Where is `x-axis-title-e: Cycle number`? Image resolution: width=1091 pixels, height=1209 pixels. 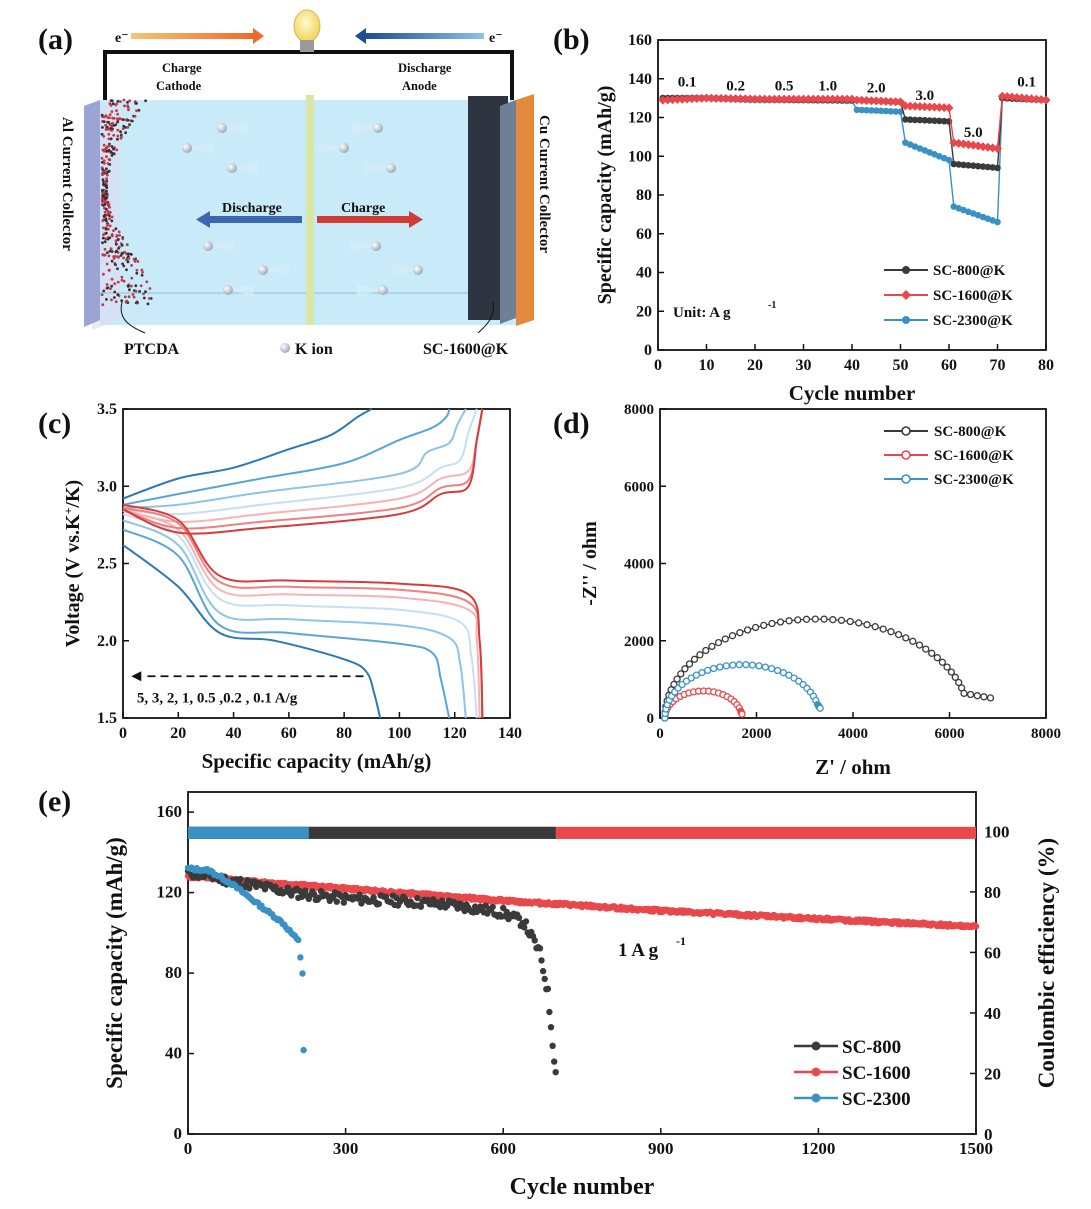 x-axis-title-e: Cycle number is located at coordinates (582, 1187).